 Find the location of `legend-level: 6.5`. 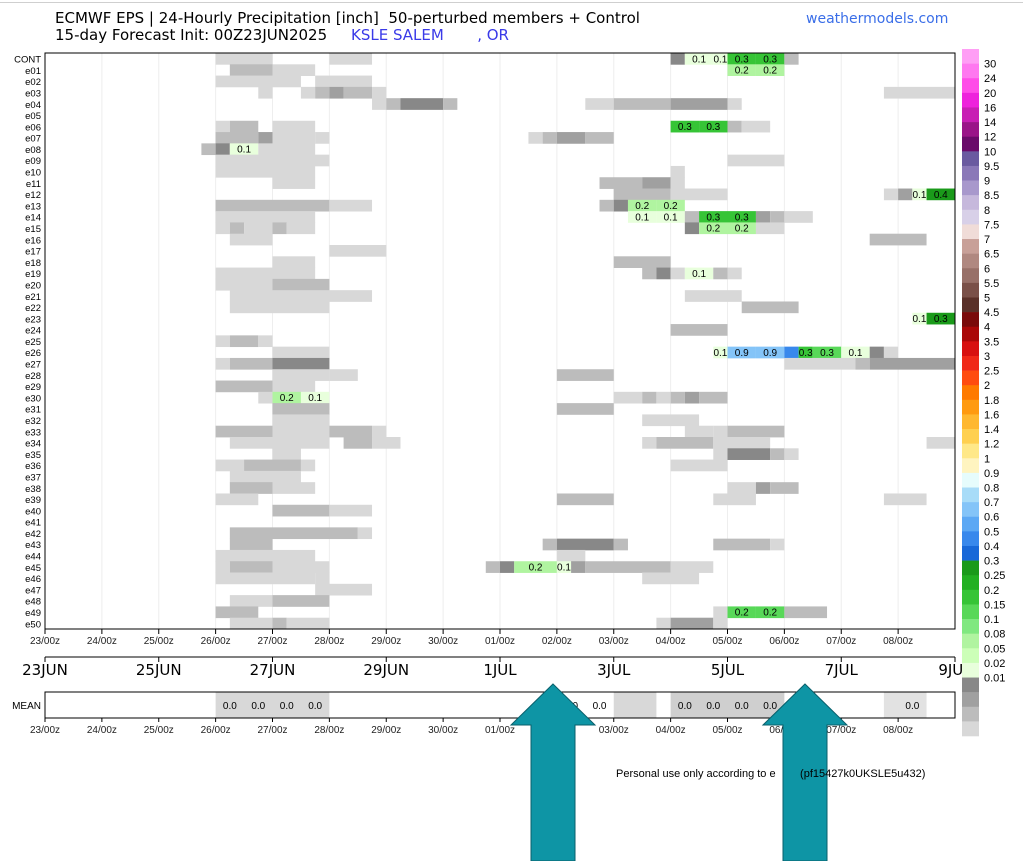

legend-level: 6.5 is located at coordinates (991, 255).